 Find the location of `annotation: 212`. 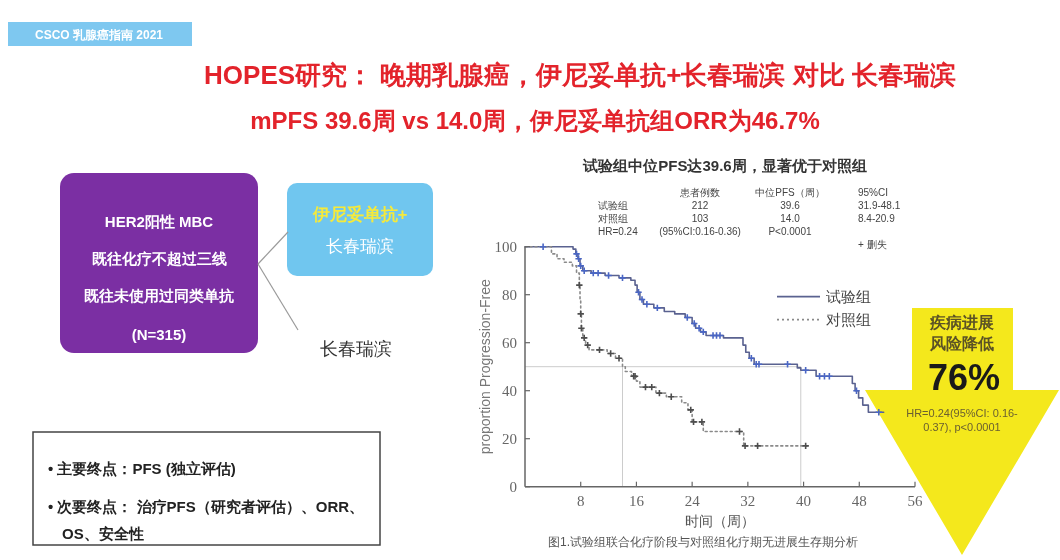

annotation: 212 is located at coordinates (700, 205).